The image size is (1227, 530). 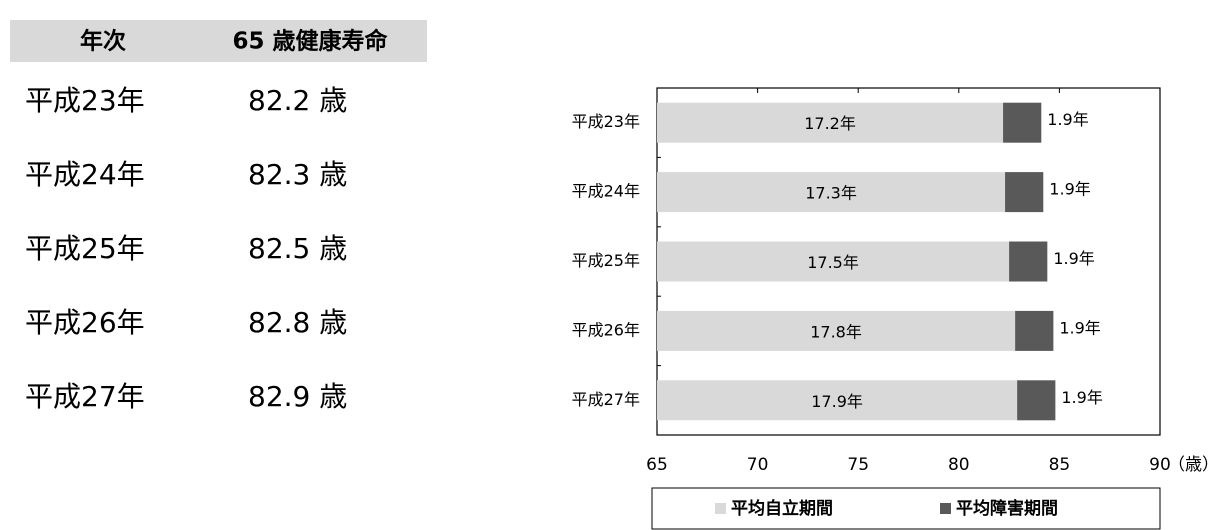 What do you see at coordinates (906, 508) in the screenshot?
I see `legend-box` at bounding box center [906, 508].